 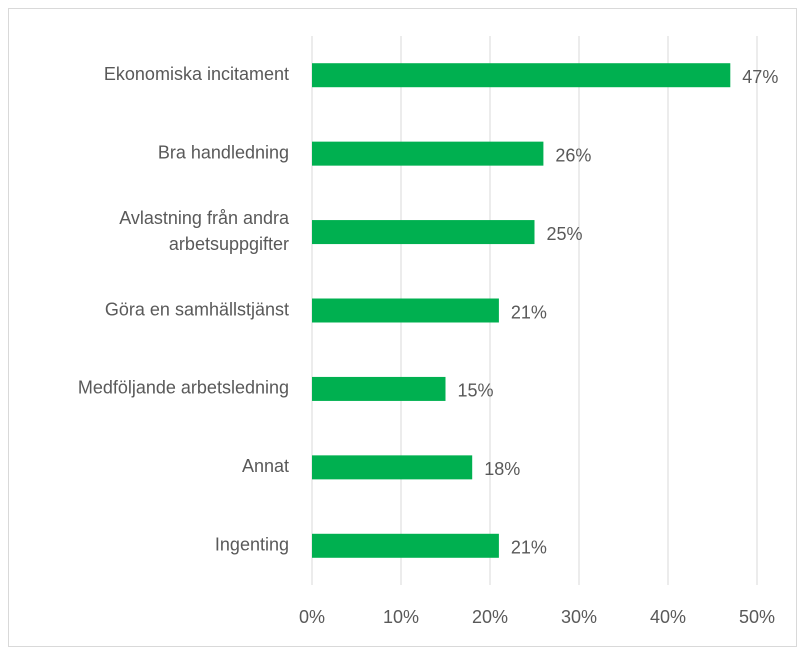 What do you see at coordinates (490, 617) in the screenshot?
I see `x-tick-label: 20%` at bounding box center [490, 617].